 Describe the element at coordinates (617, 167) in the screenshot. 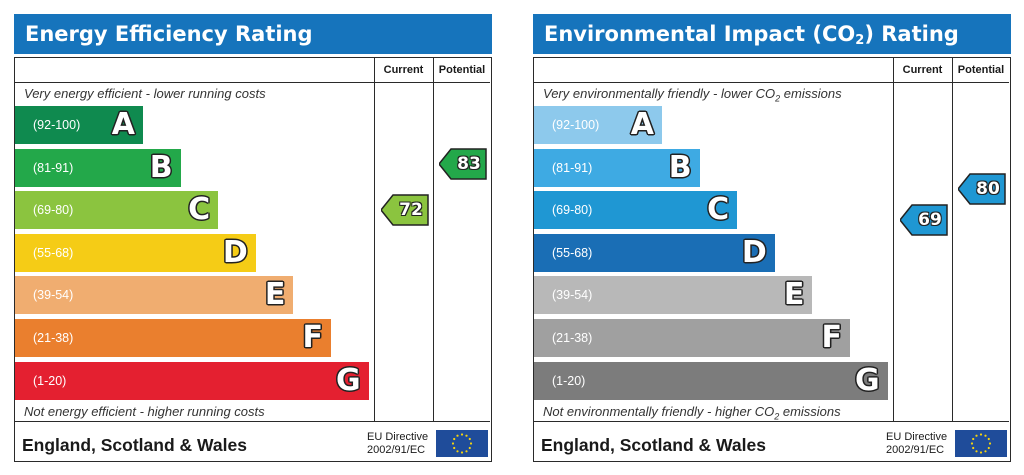

I see `rating-bar-b: (81-91) B` at that location.